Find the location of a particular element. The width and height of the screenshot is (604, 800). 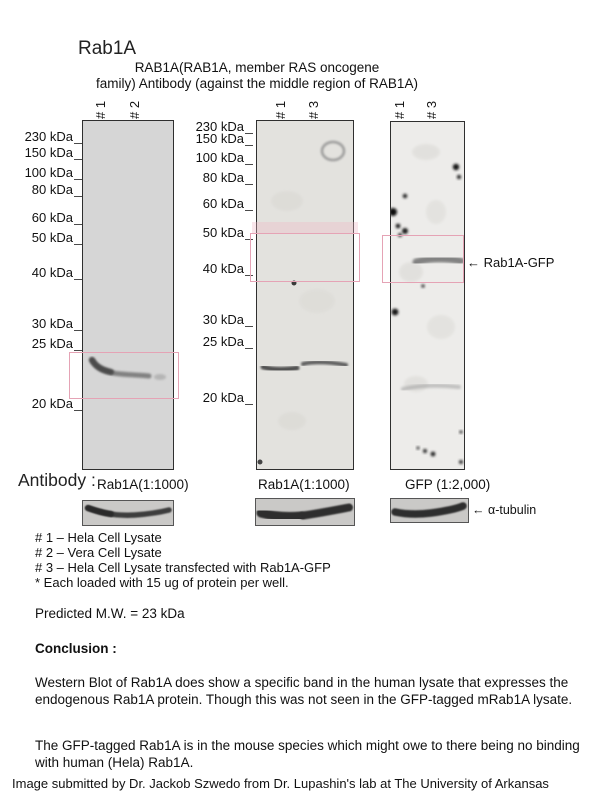

mw-left-25: 25 kDa is located at coordinates (41, 343).